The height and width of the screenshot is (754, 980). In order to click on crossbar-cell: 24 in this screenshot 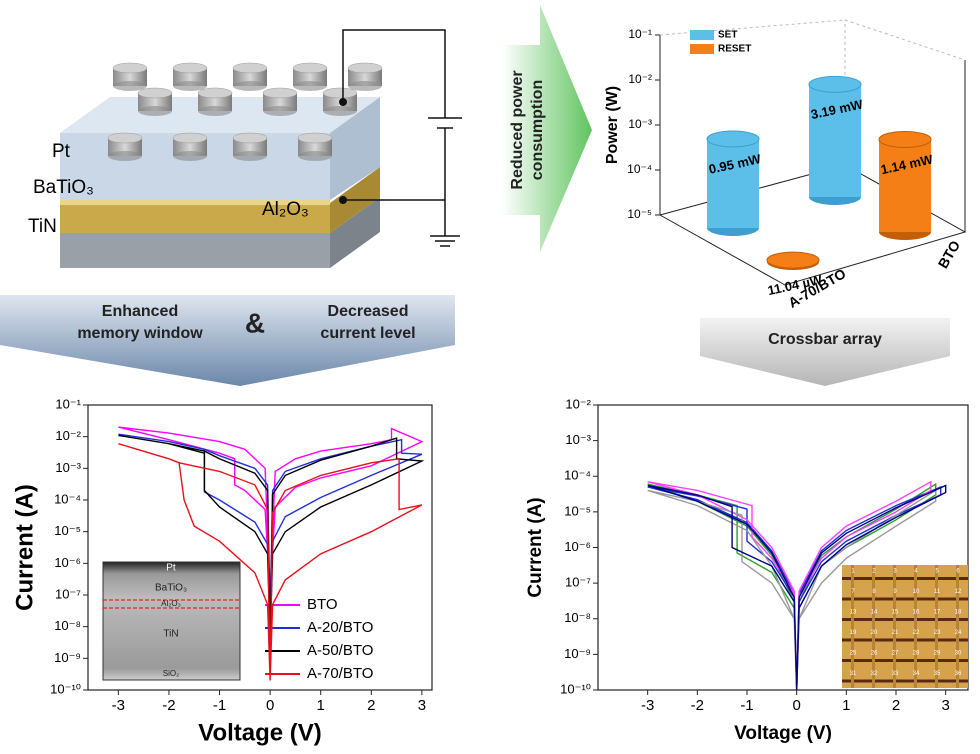, I will do `click(958, 633)`.